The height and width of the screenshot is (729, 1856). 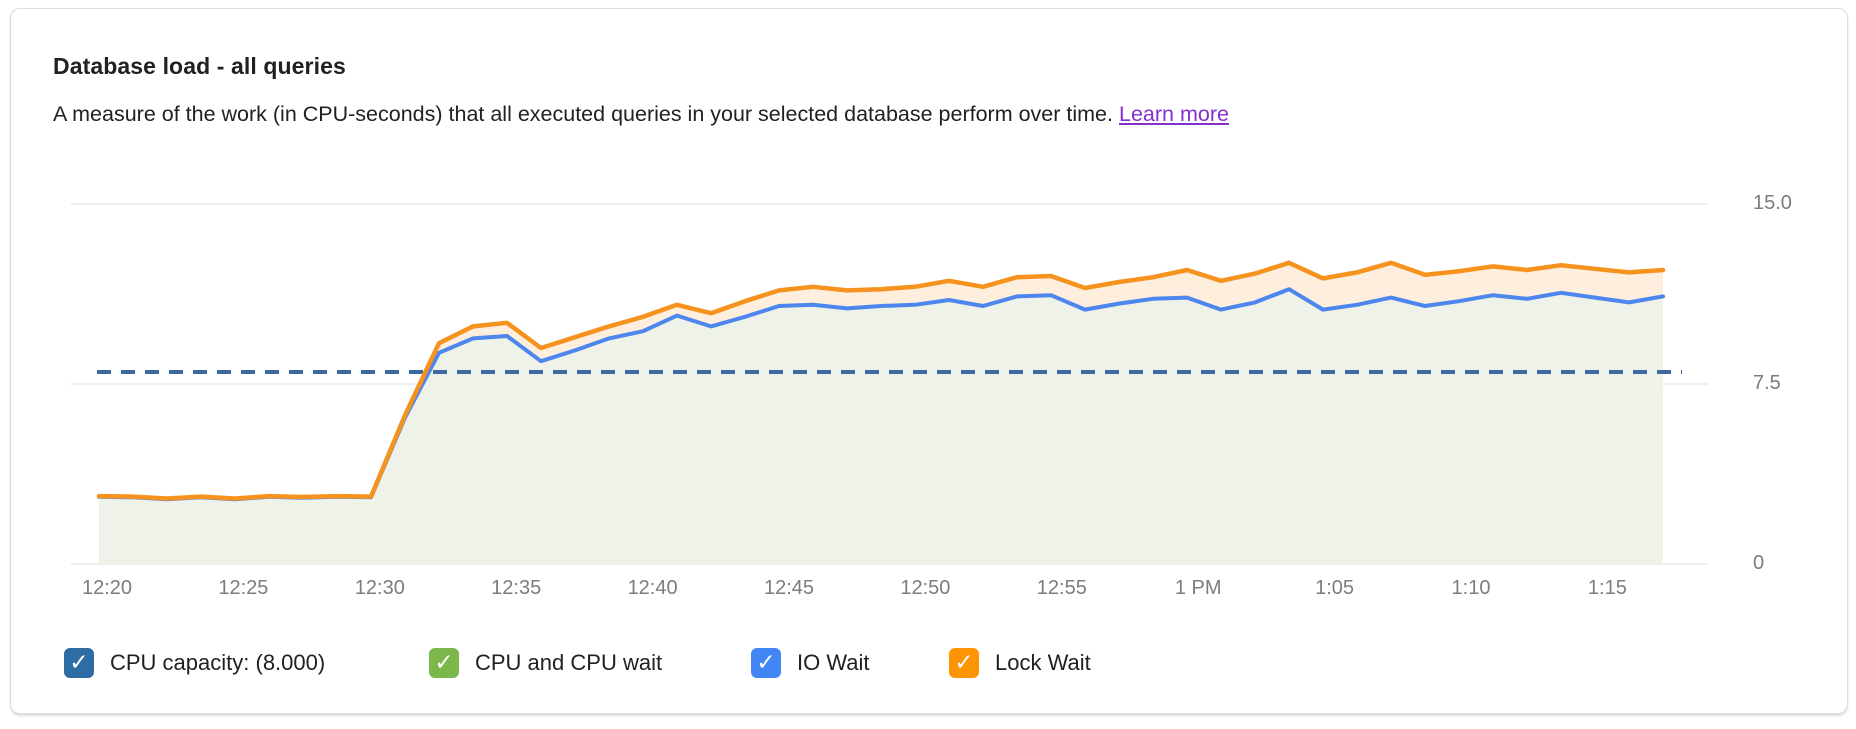 I want to click on x-tick-label: 12:35, so click(x=516, y=588).